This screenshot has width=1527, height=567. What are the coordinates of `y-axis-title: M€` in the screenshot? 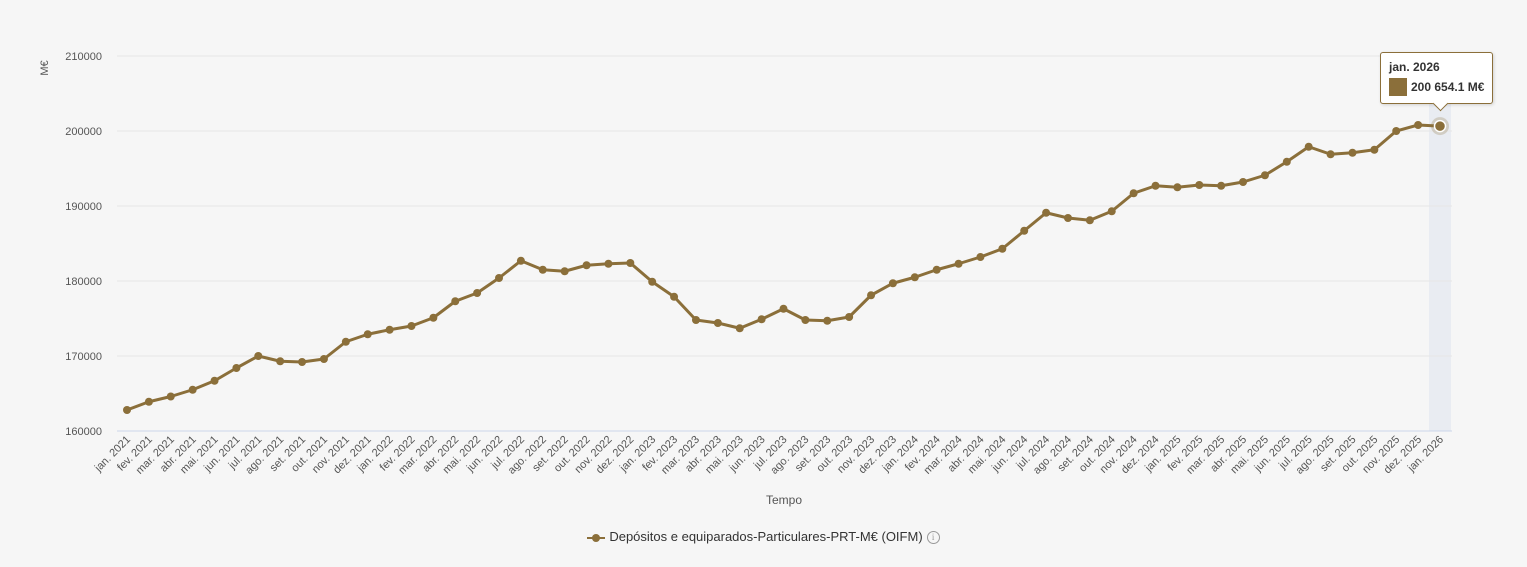 It's located at (45, 67).